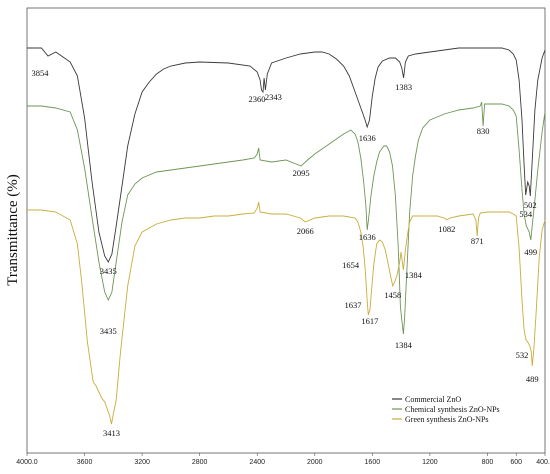  What do you see at coordinates (41, 73) in the screenshot?
I see `peak-label-0: 3854` at bounding box center [41, 73].